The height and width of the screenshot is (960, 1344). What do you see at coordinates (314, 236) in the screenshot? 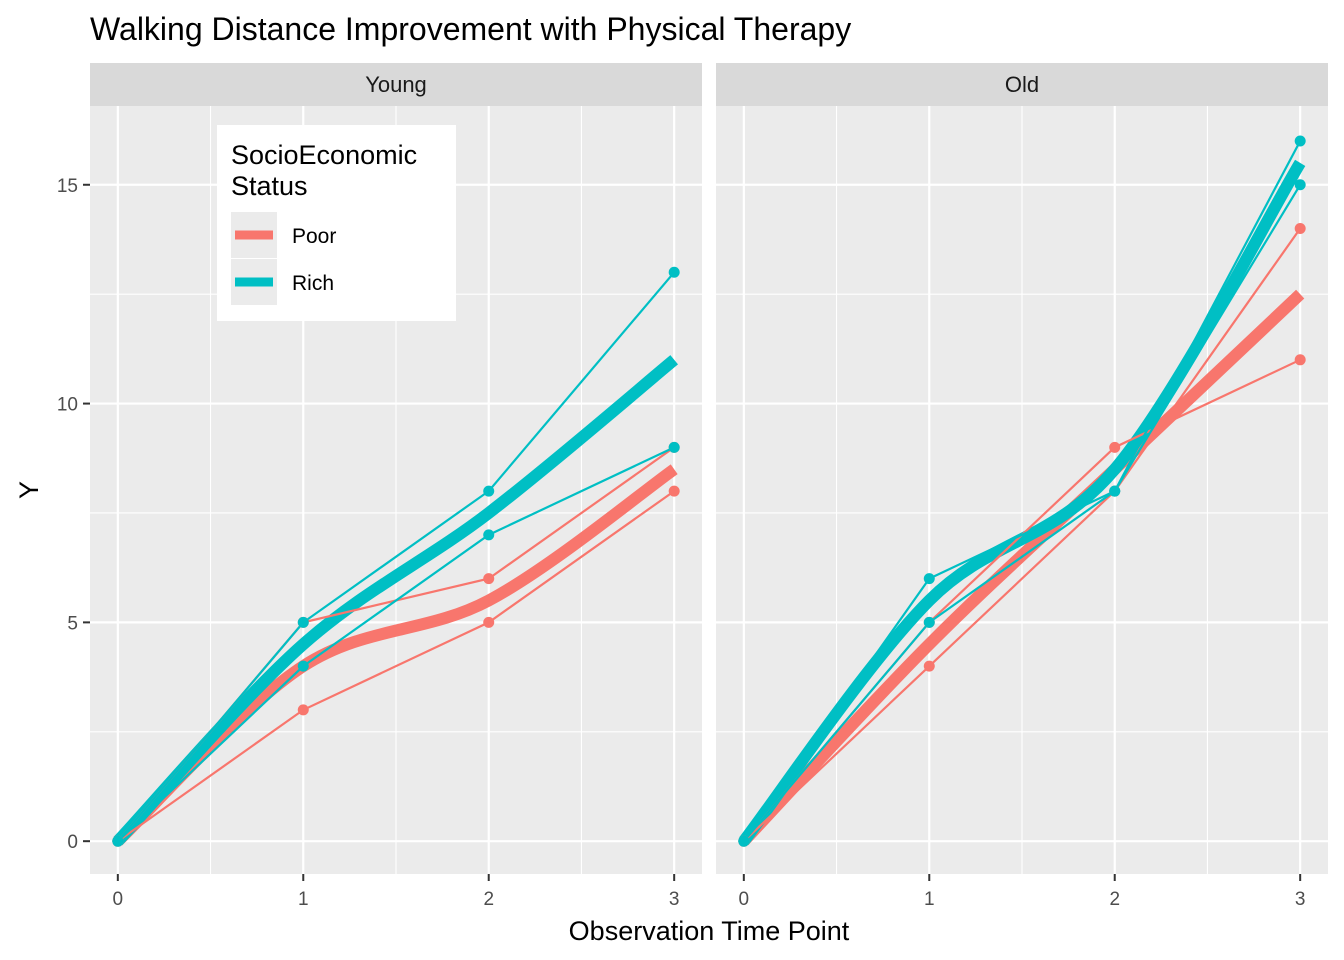
I see `legend-label-poor: Poor` at bounding box center [314, 236].